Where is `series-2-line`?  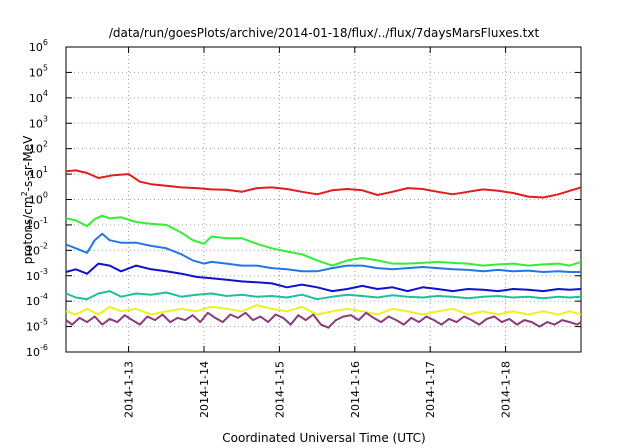
series-2-line is located at coordinates (323, 240).